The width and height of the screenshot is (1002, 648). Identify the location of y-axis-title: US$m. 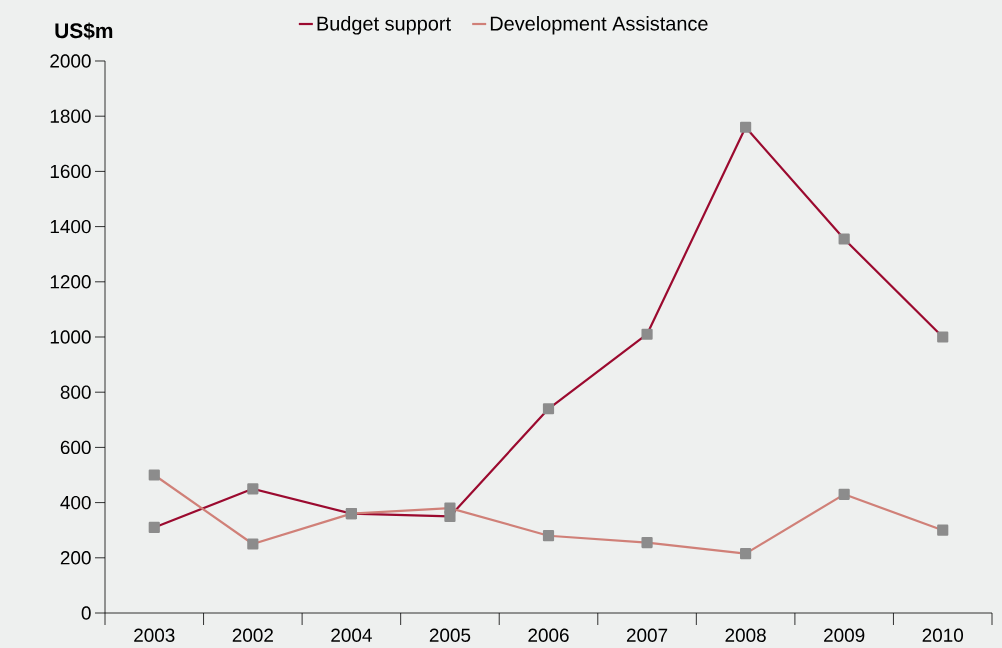
(84, 31).